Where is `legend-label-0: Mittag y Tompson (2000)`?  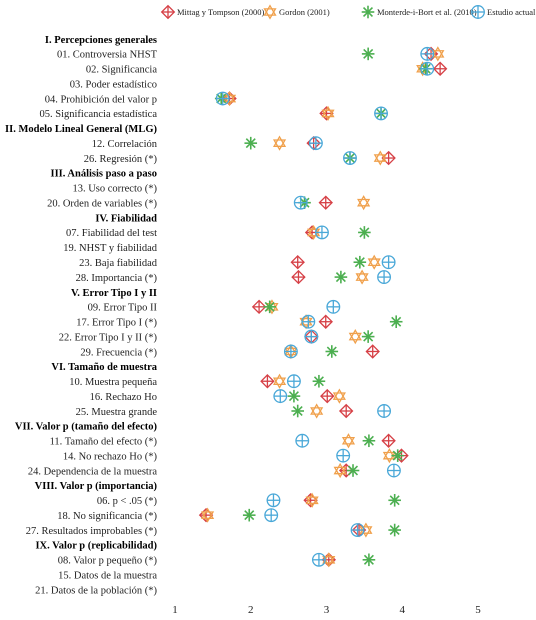
legend-label-0: Mittag y Tompson (2000) is located at coordinates (220, 12).